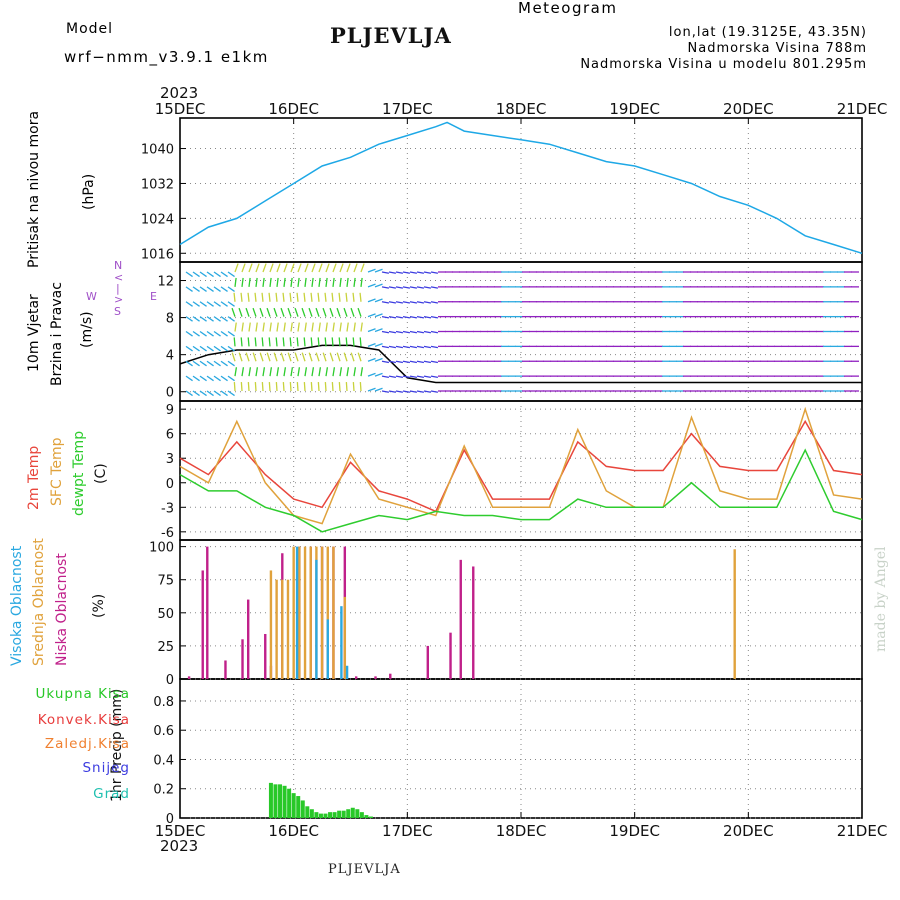 This screenshot has height=900, width=900. Describe the element at coordinates (165, 282) in the screenshot. I see `y-tick-label: 12` at that location.